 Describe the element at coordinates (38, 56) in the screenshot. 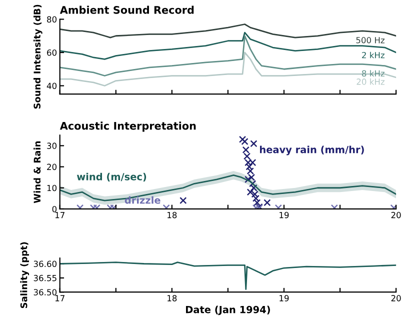

I see `y-axis-title: Sound Intensity (dB)` at that location.